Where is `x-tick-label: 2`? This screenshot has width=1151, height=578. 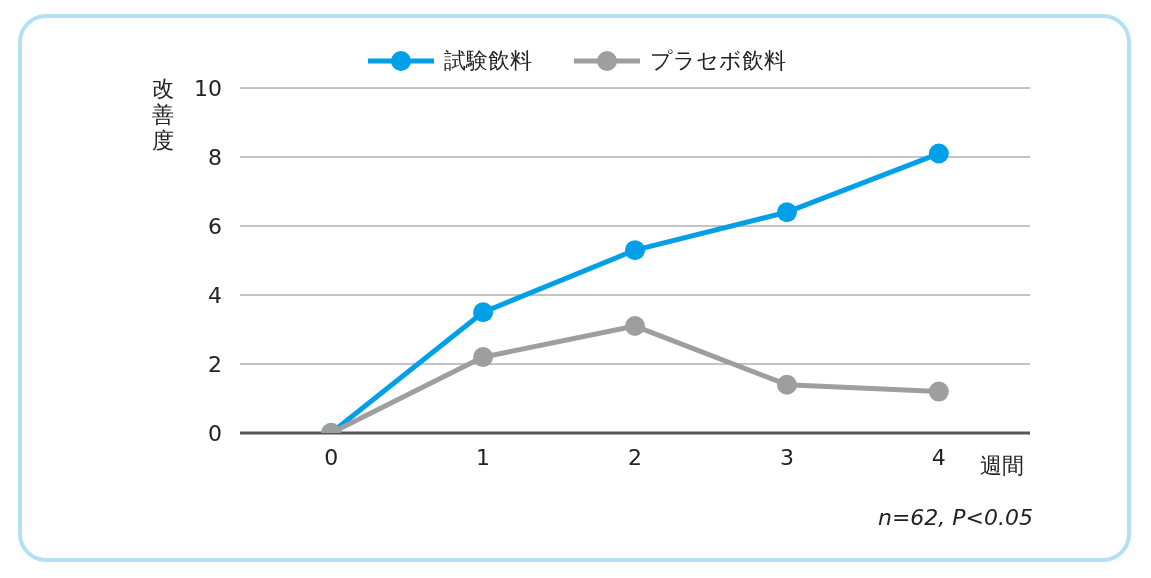 x-tick-label: 2 is located at coordinates (635, 457).